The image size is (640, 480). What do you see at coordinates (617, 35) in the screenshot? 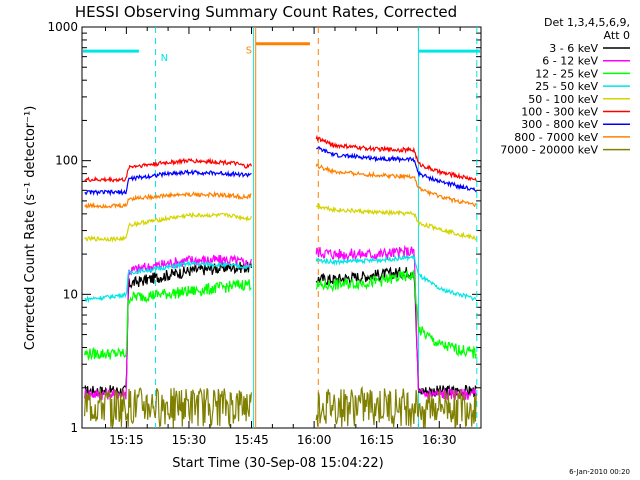
I see `legend-header-line-2: Att 0` at bounding box center [617, 35].